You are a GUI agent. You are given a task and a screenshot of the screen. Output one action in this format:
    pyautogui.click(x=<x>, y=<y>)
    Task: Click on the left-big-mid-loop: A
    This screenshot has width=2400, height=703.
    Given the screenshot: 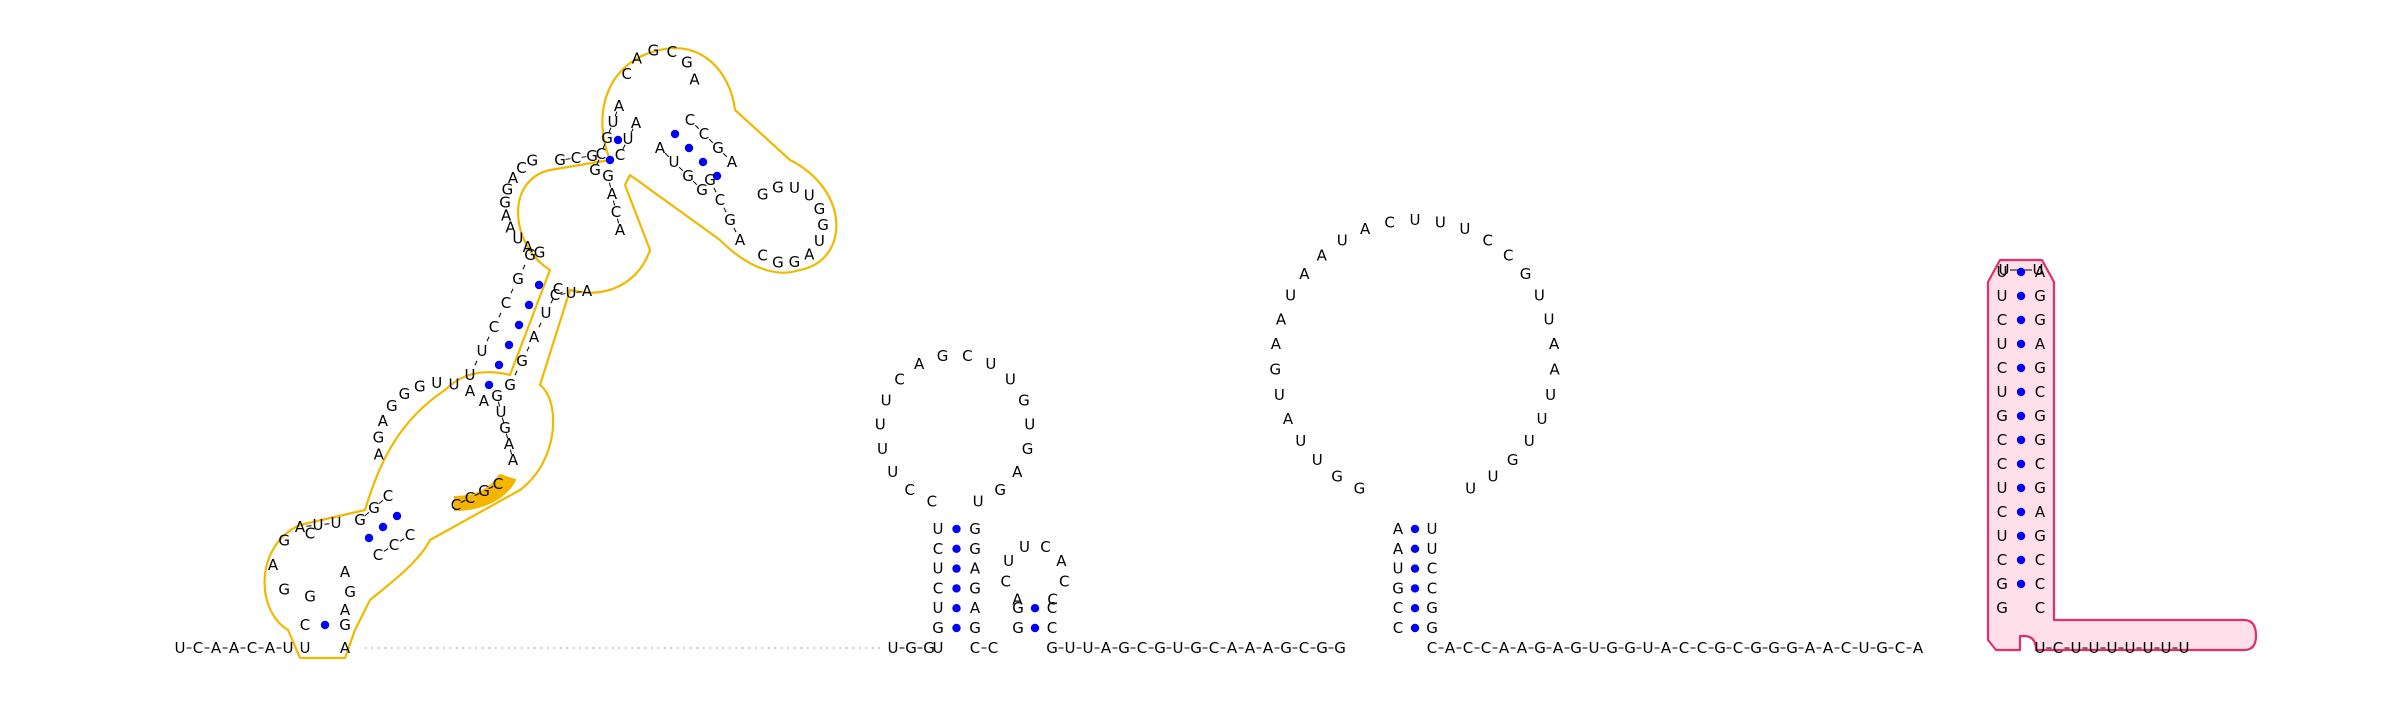 What is the action you would take?
    pyautogui.click(x=509, y=444)
    